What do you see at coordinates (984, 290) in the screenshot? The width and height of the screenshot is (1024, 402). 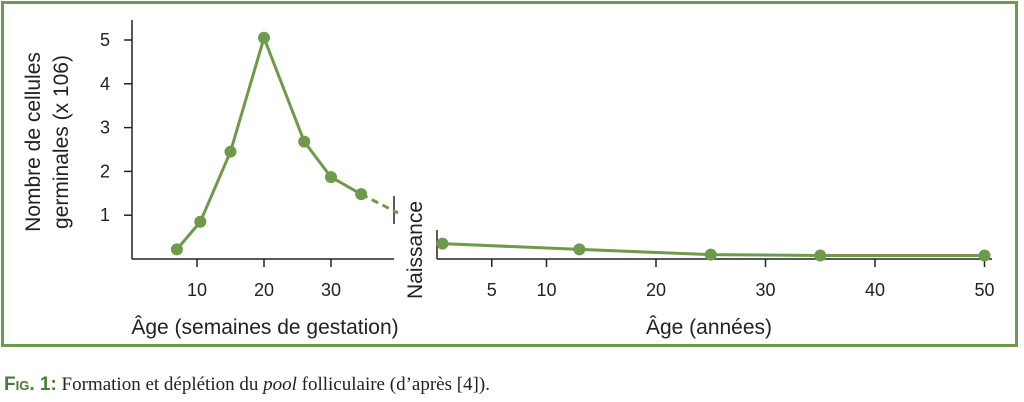 I see `x-tick-label: 50` at bounding box center [984, 290].